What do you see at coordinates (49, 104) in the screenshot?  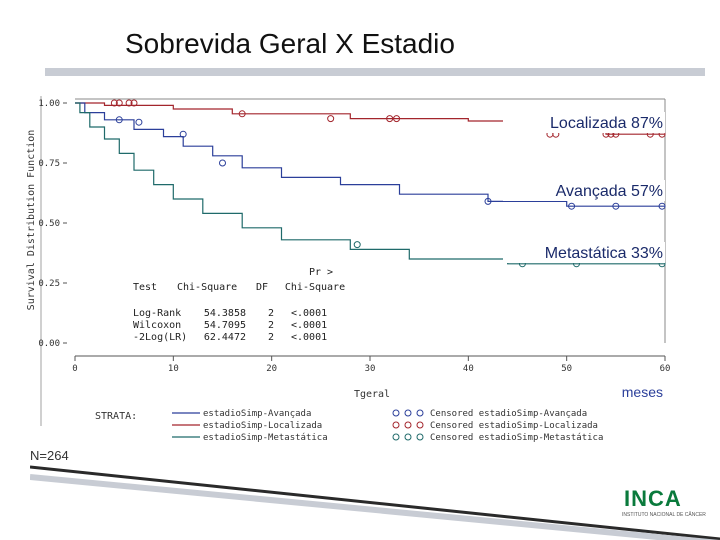 I see `y-tick-label: 1.00` at bounding box center [49, 104].